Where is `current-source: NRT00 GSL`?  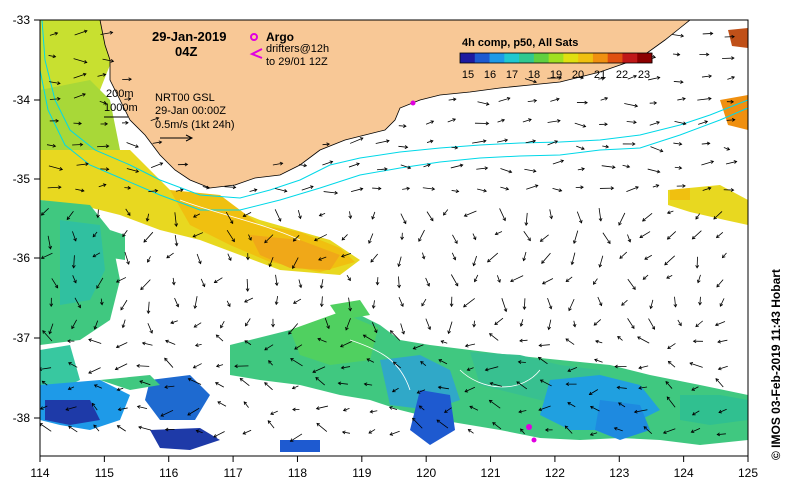
current-source: NRT00 GSL is located at coordinates (185, 98).